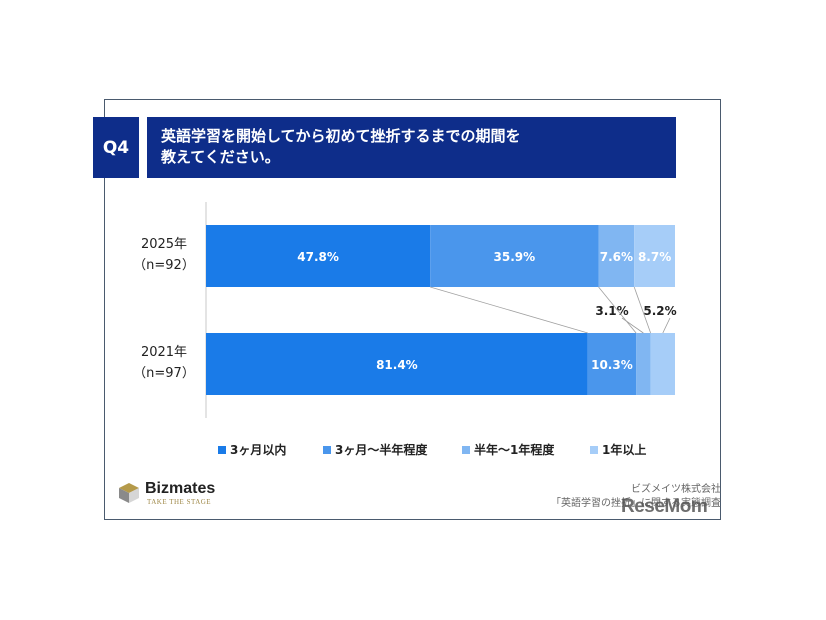 This screenshot has width=826, height=620. What do you see at coordinates (676, 489) in the screenshot?
I see `source-line-1: ビズメイツ株式会社` at bounding box center [676, 489].